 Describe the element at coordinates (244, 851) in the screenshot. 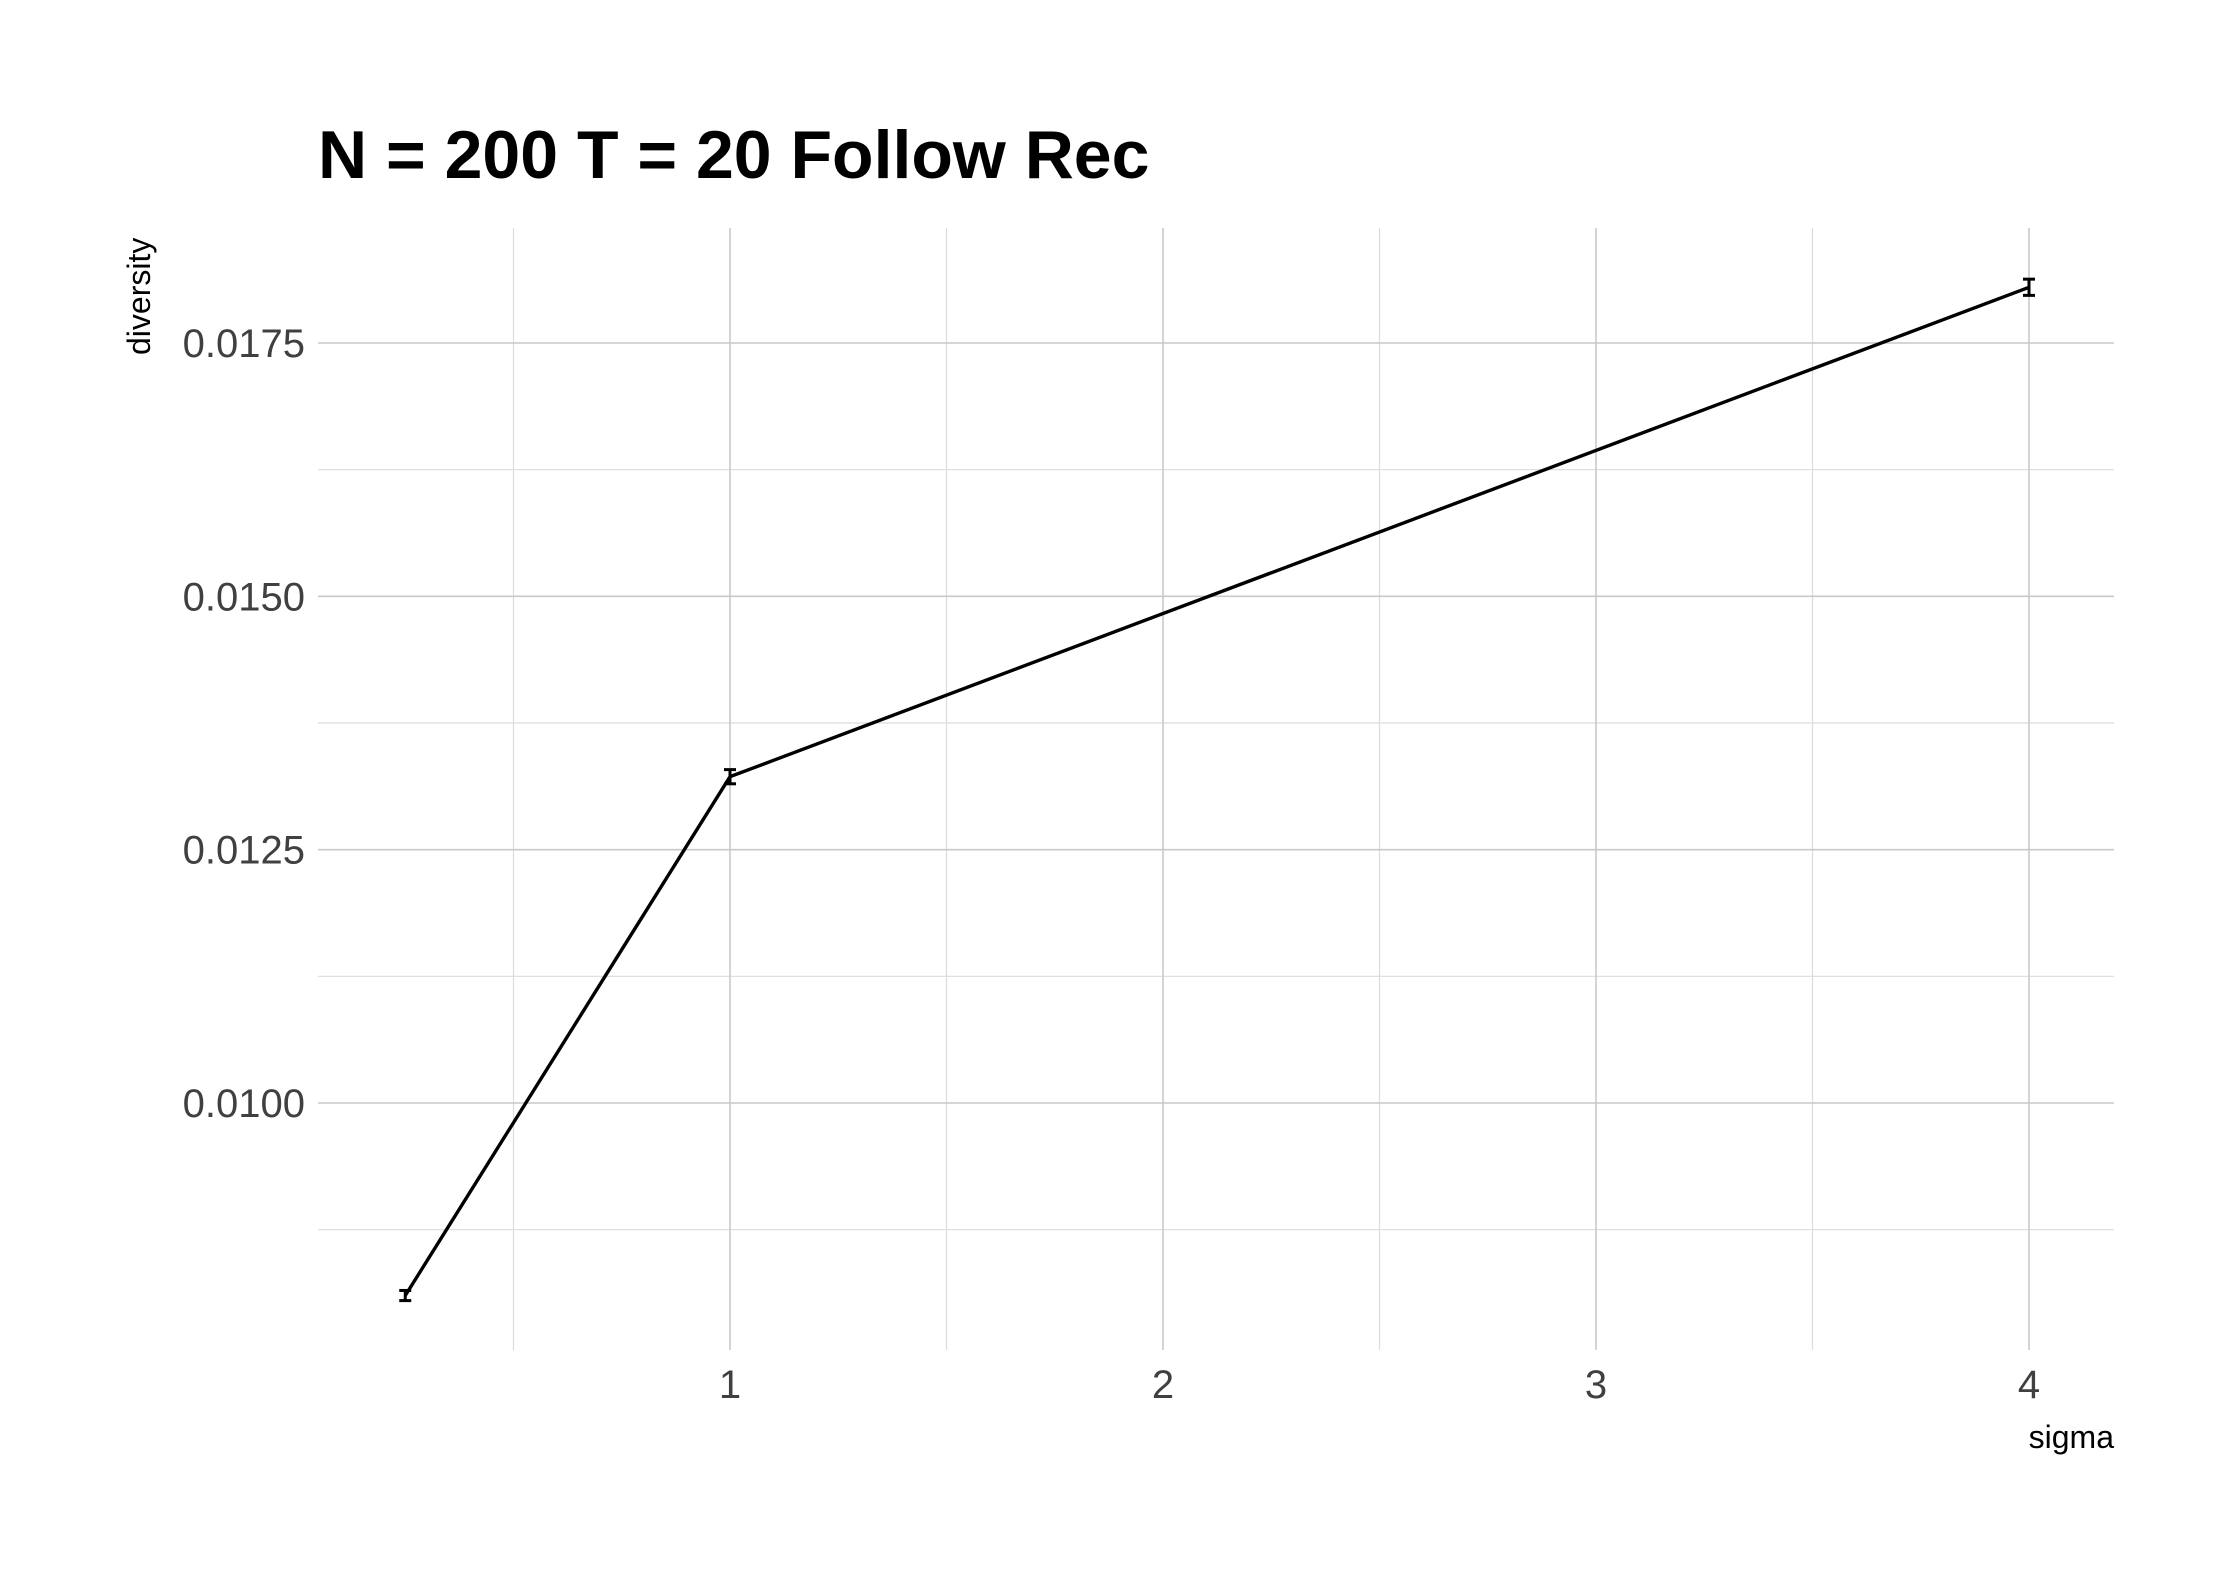

I see `y-tick-label-1: 0.0125` at that location.